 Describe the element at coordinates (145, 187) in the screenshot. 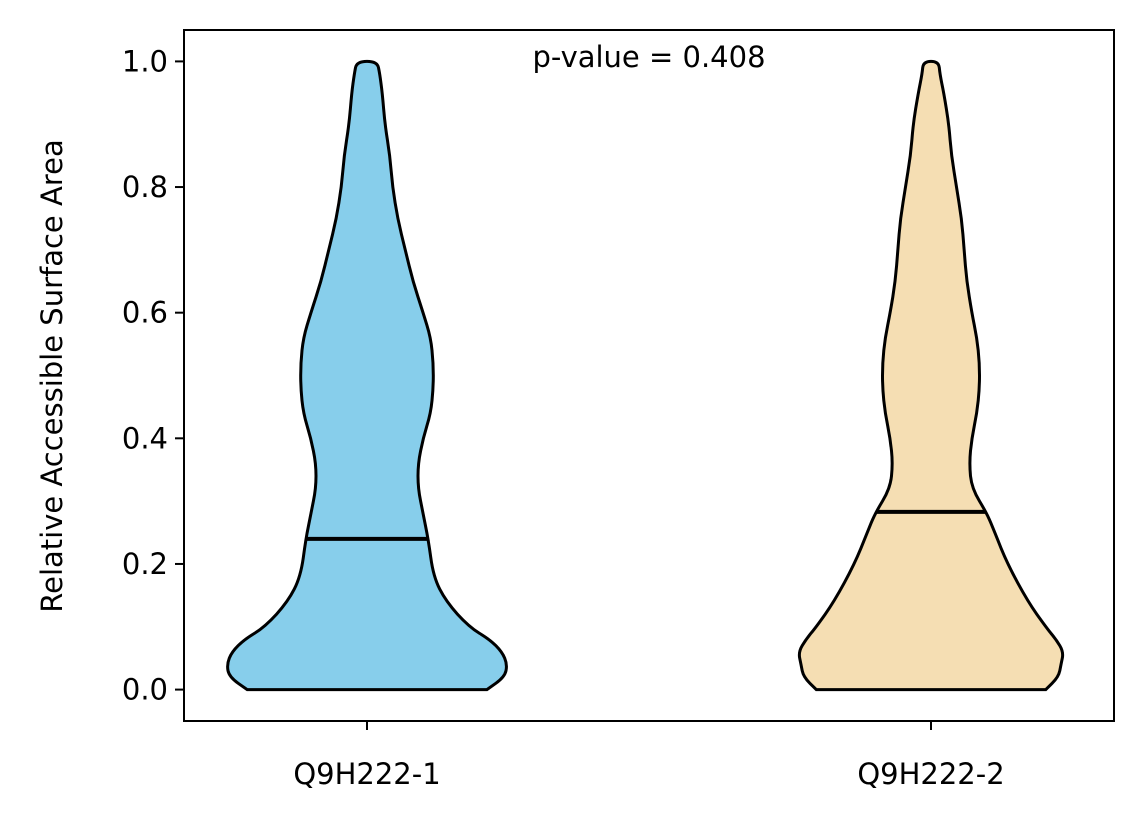

I see `y-tick-label: 0.8` at that location.